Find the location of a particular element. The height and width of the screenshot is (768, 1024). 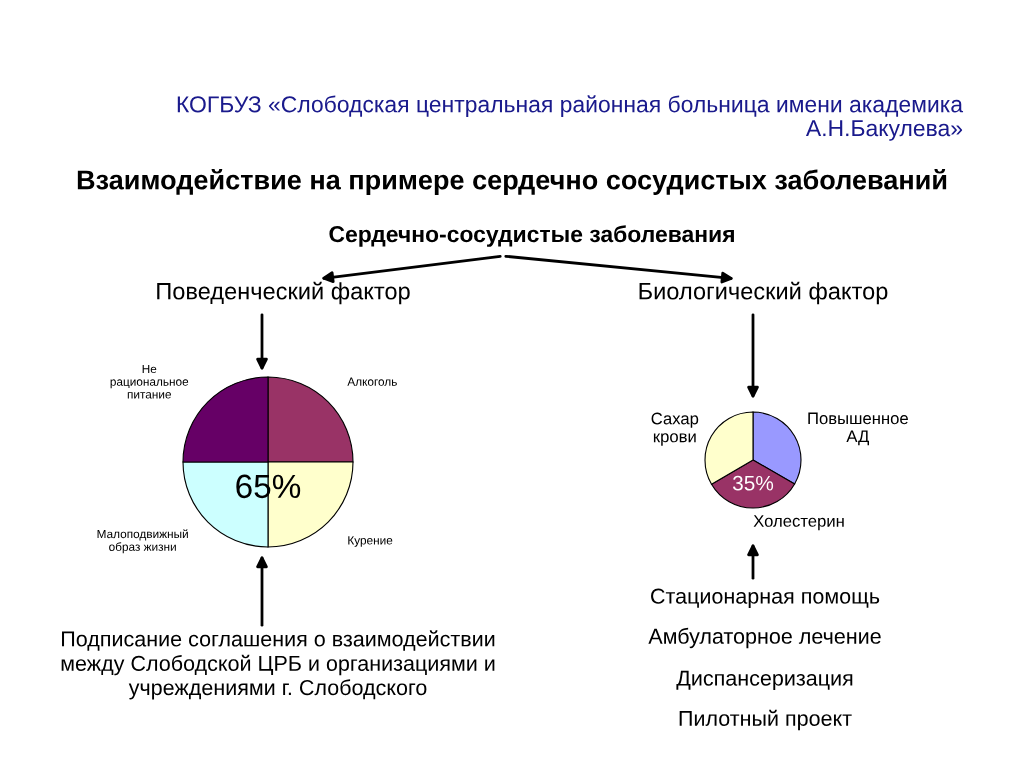

text: Стационарная помощь is located at coordinates (765, 598).